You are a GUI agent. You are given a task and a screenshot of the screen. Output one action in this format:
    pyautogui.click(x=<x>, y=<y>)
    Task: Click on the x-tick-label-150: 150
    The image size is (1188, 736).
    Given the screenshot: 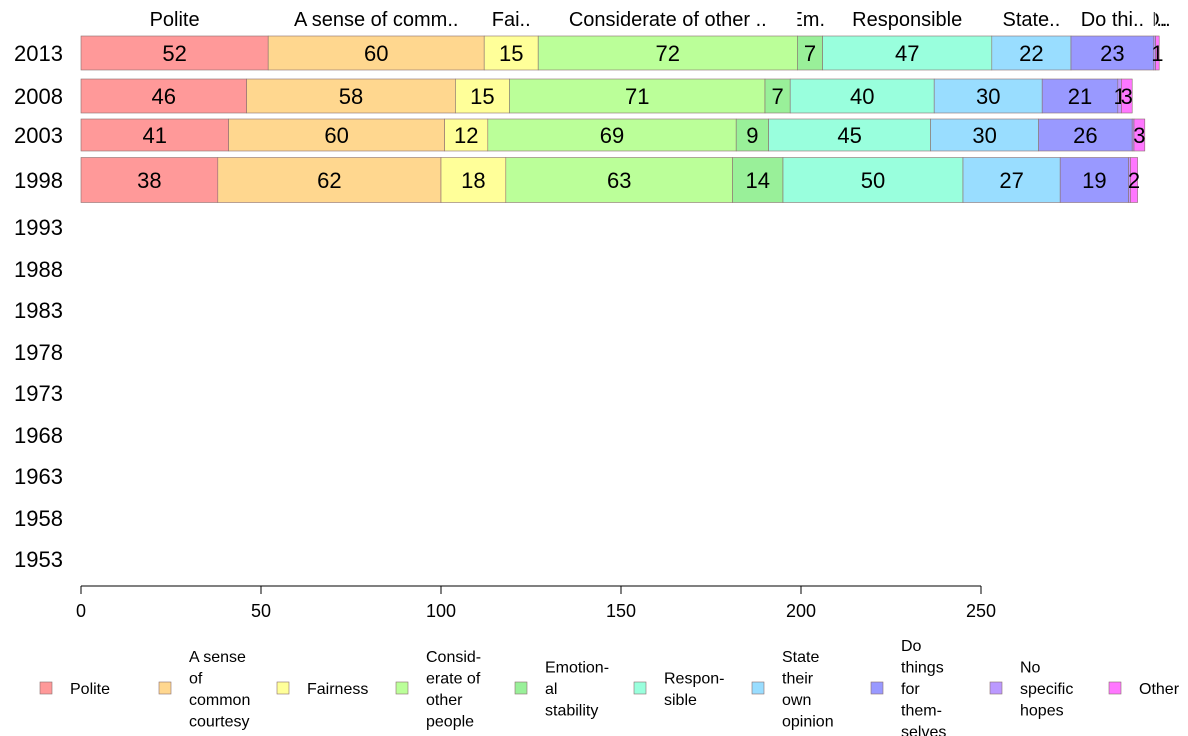 What is the action you would take?
    pyautogui.click(x=621, y=611)
    